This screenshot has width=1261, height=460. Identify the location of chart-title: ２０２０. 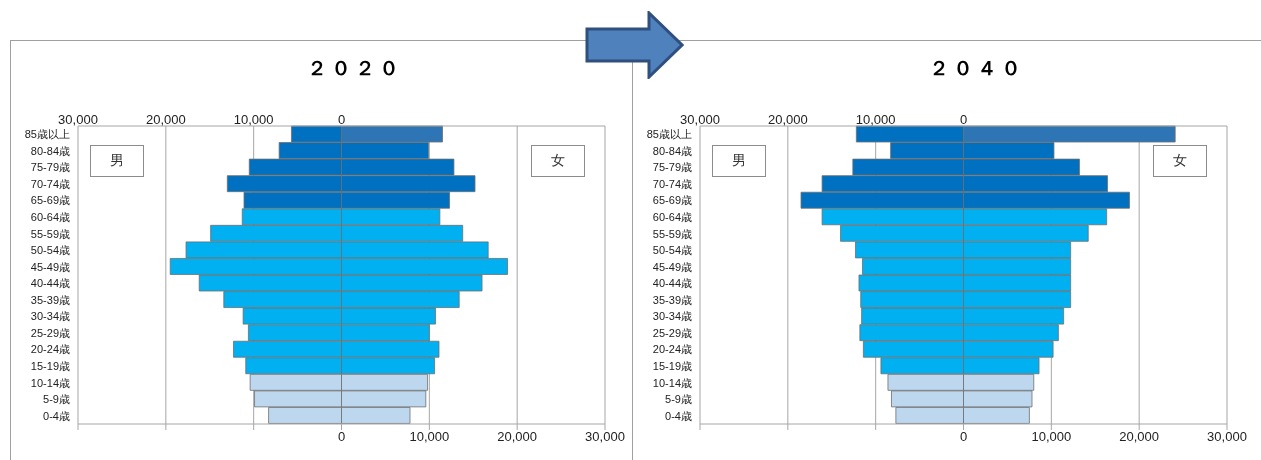
(355, 68).